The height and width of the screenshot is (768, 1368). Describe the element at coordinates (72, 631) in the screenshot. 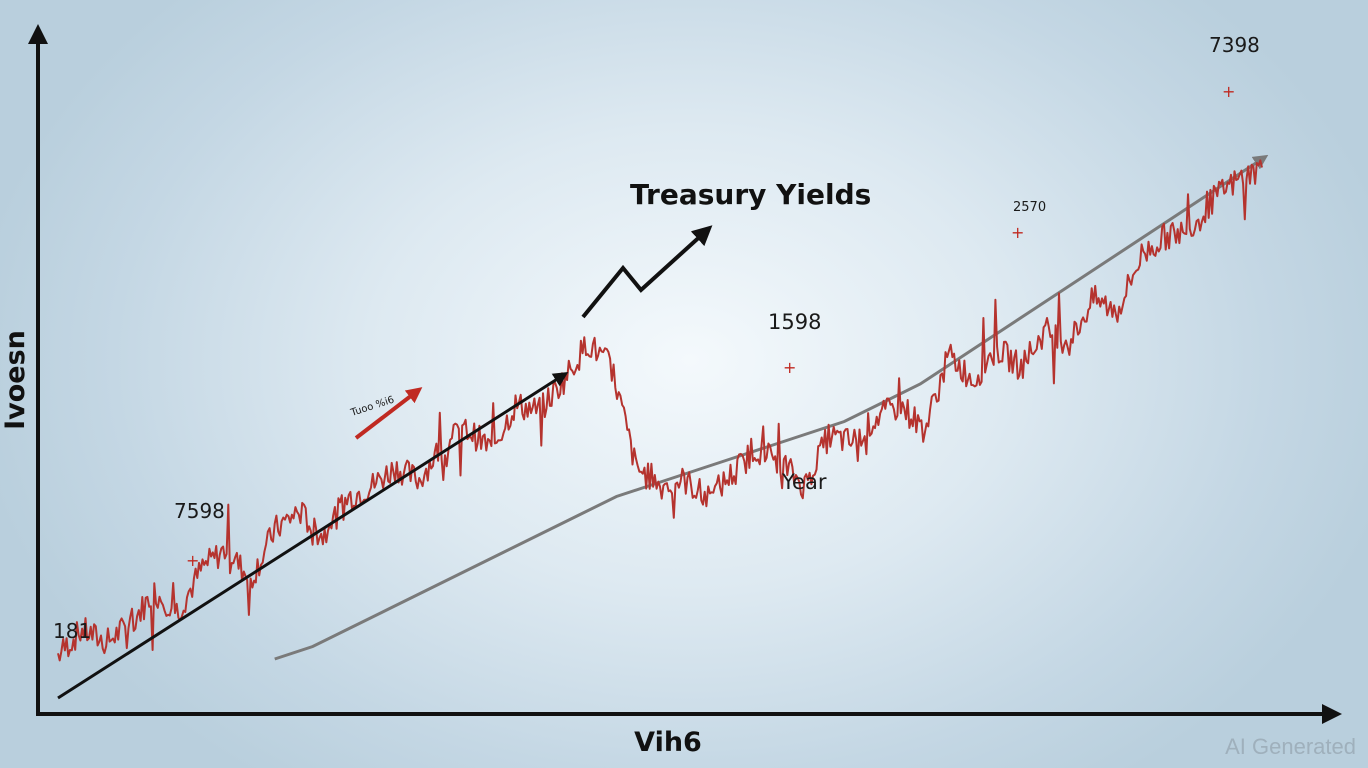

I see `annotation-181: 181` at that location.